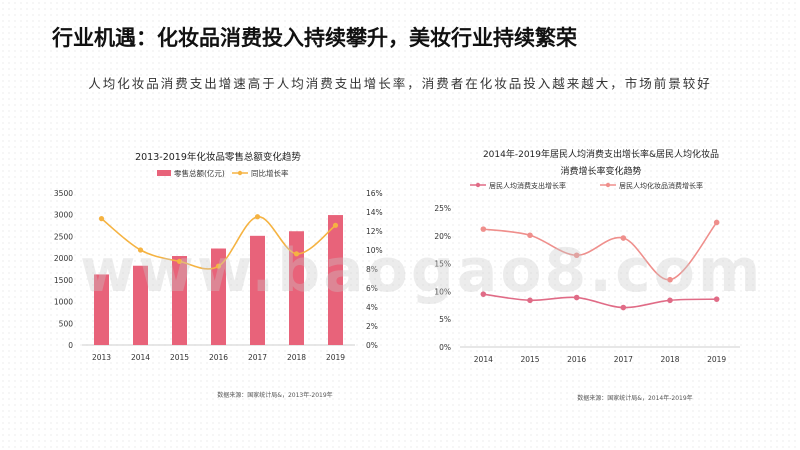 The height and width of the screenshot is (450, 800). What do you see at coordinates (63, 302) in the screenshot?
I see `y-left-tick-label: 1000` at bounding box center [63, 302].